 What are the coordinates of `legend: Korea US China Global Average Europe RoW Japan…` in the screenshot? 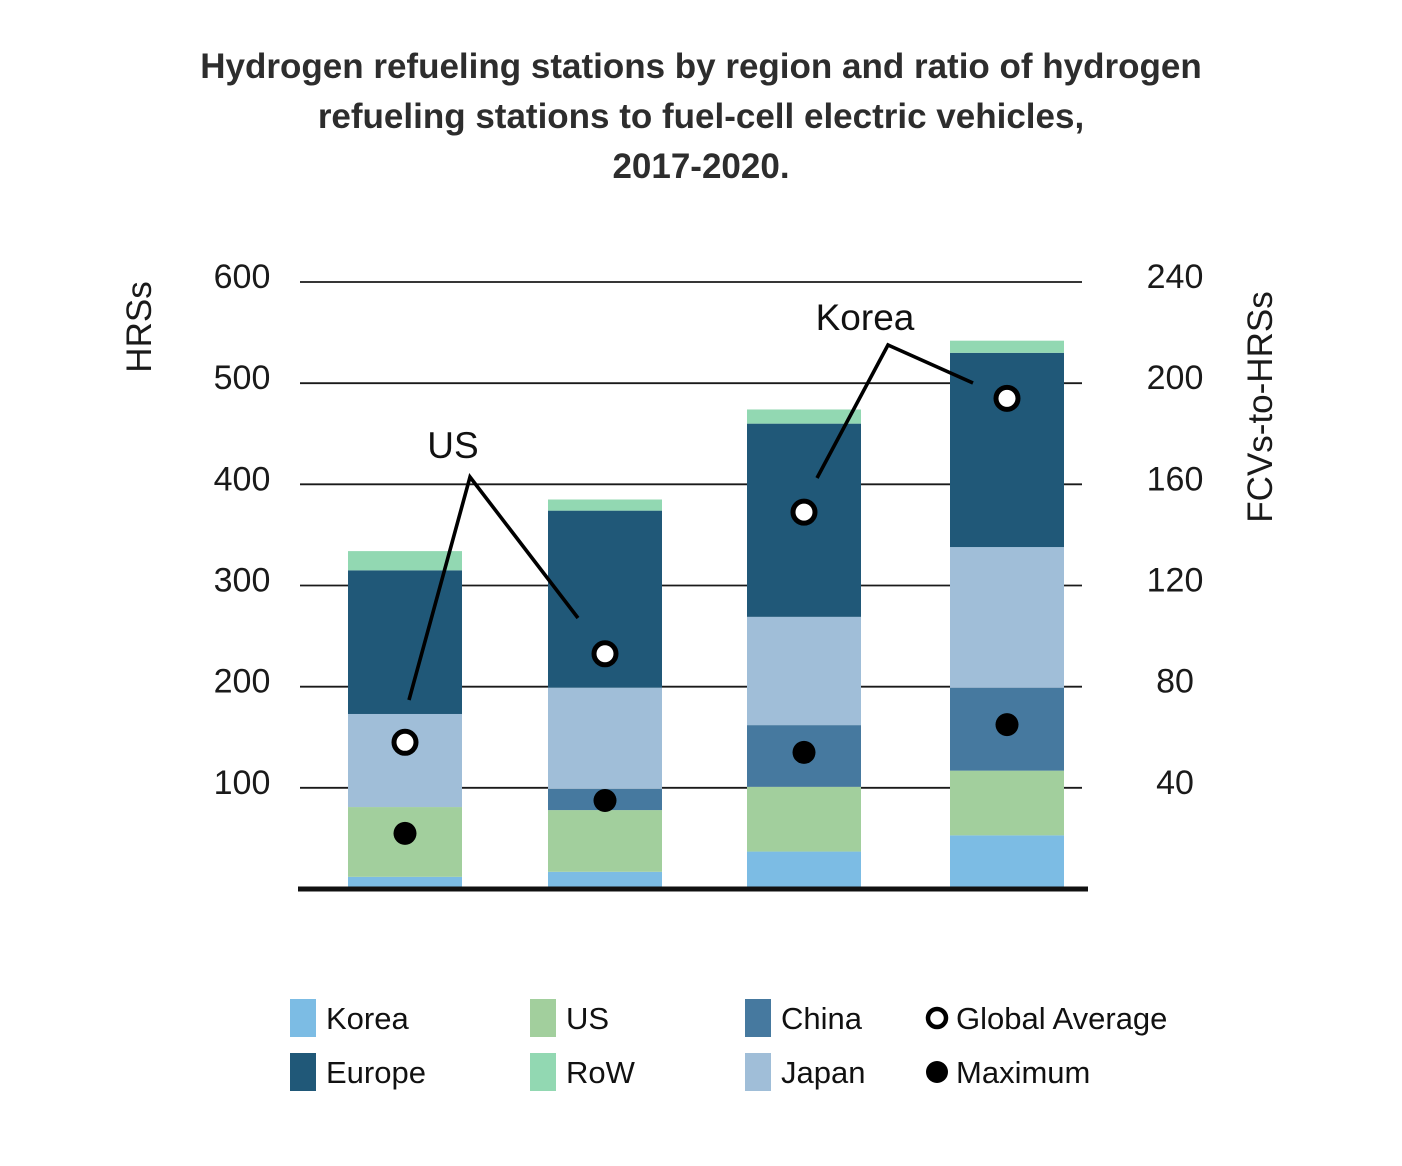 It's located at (728, 1045).